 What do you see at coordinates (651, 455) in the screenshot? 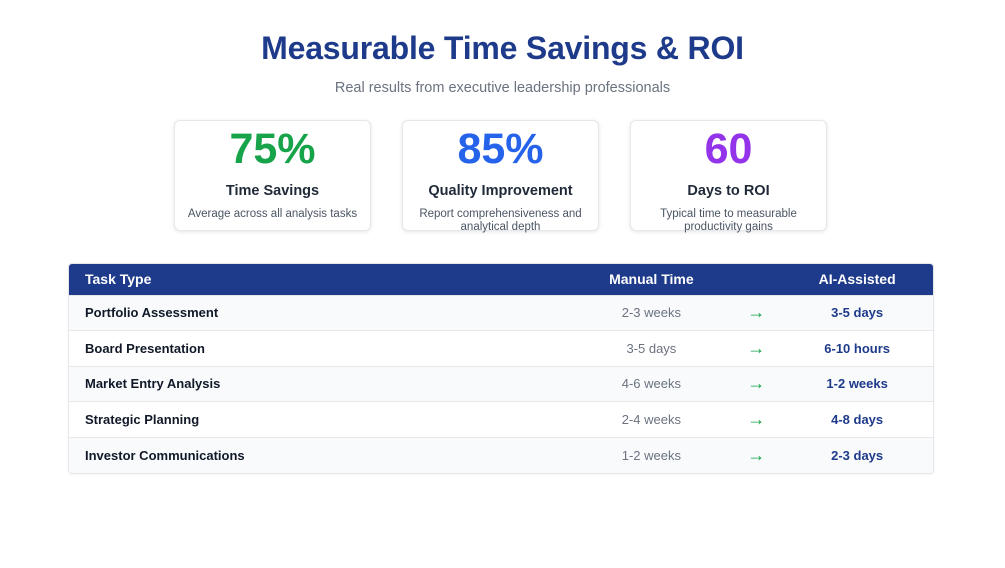
I see `manual-time-cell: 1-2 weeks` at bounding box center [651, 455].